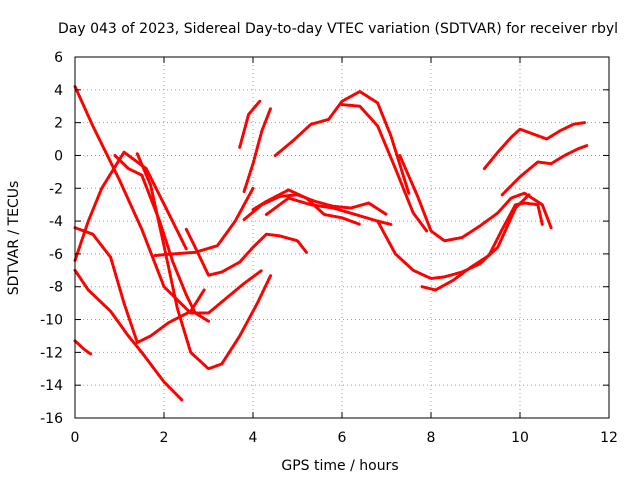 This screenshot has width=640, height=480. What do you see at coordinates (58, 58) in the screenshot?
I see `y-tick-label: 6` at bounding box center [58, 58].